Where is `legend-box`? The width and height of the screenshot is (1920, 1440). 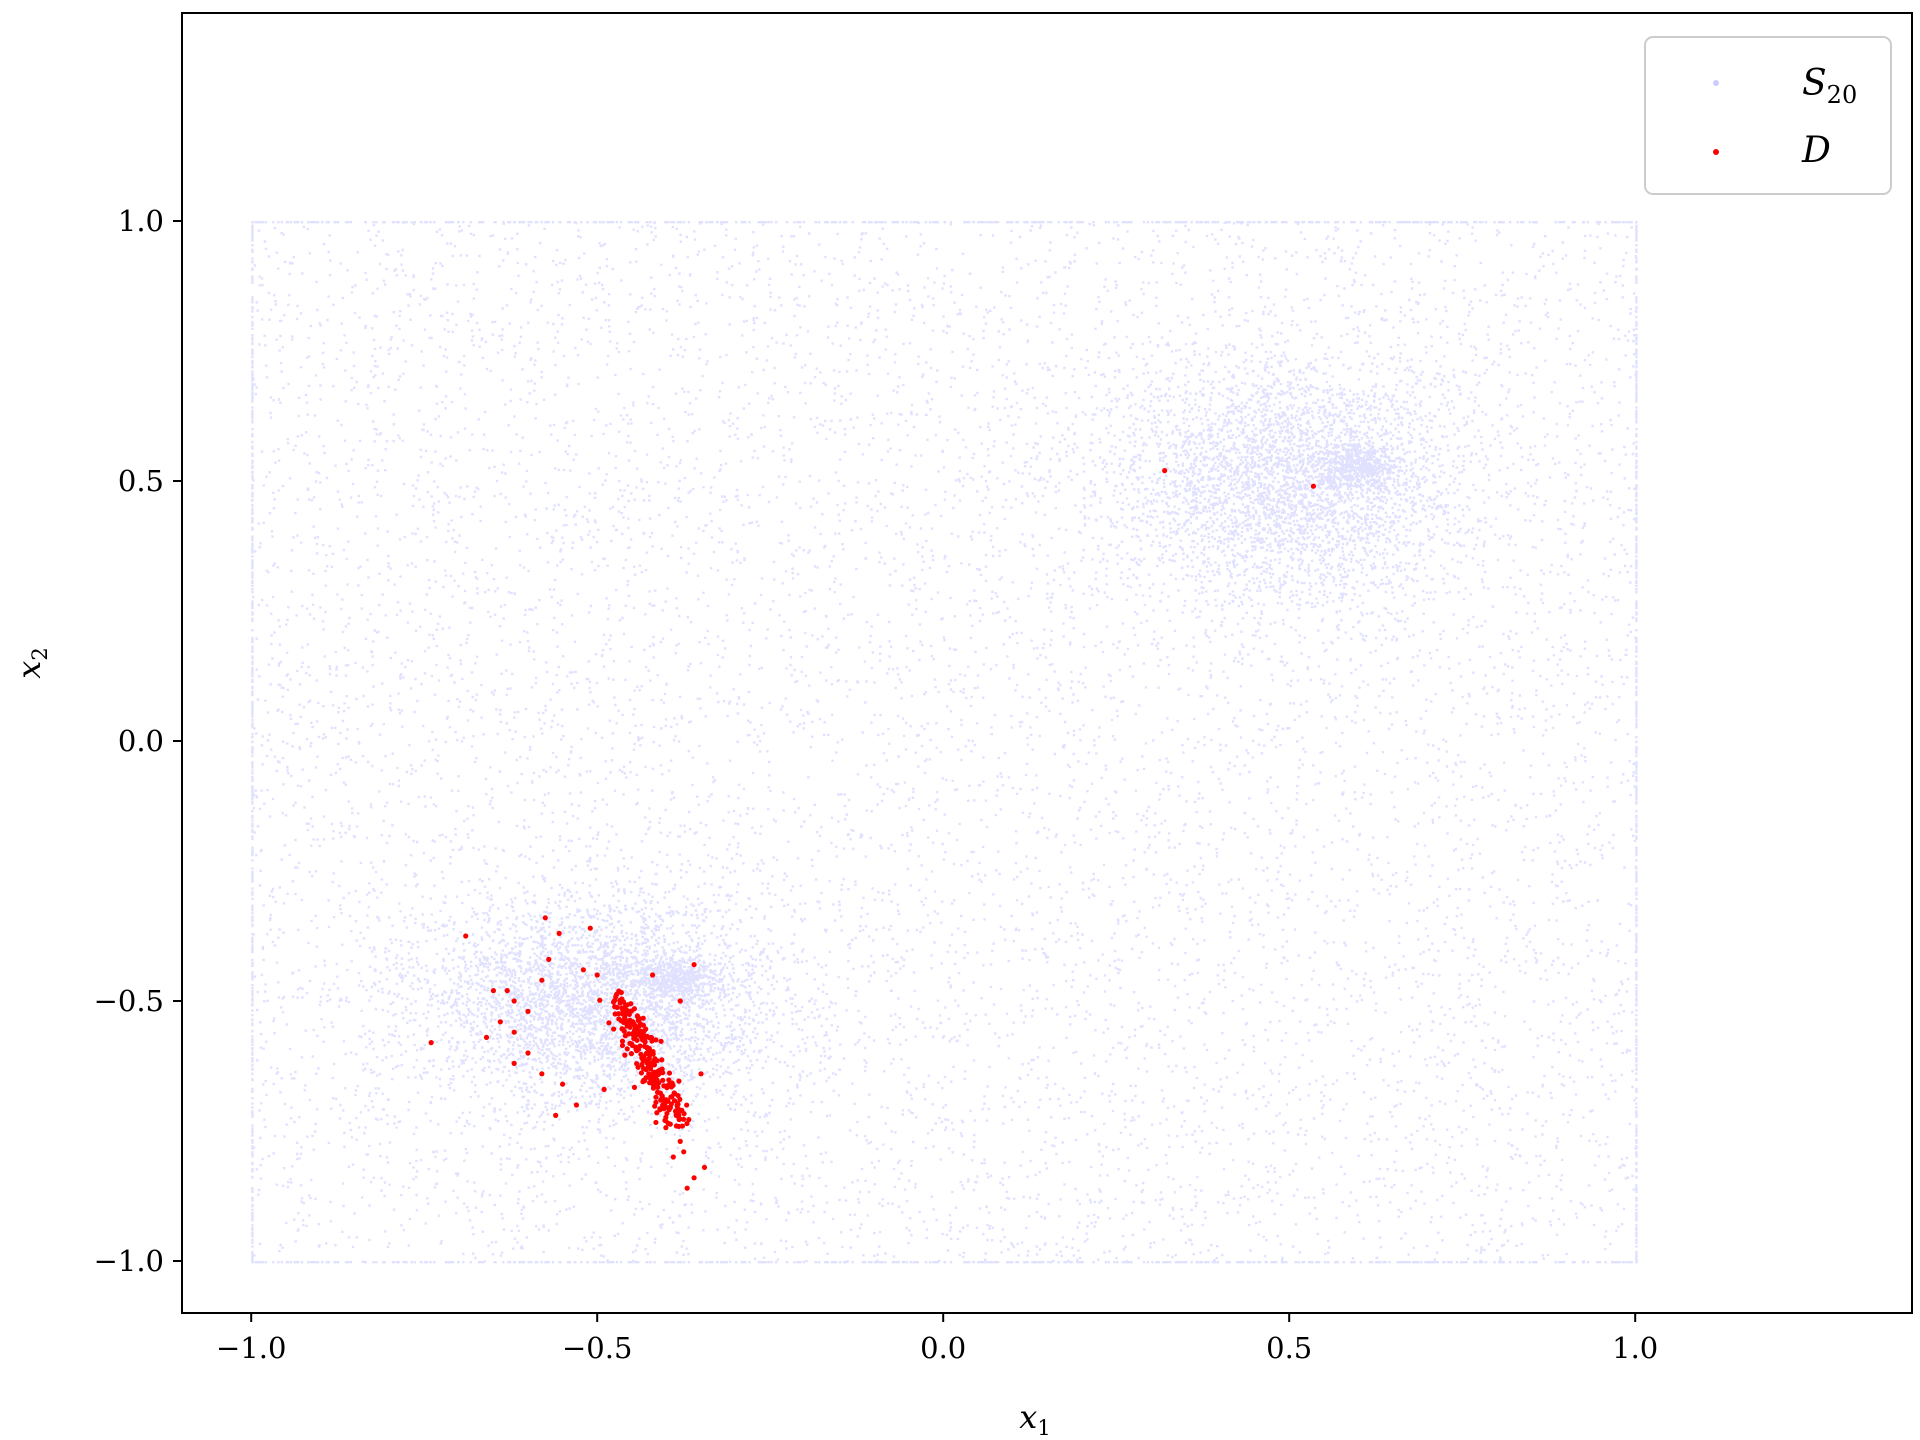
legend-box is located at coordinates (1768, 115).